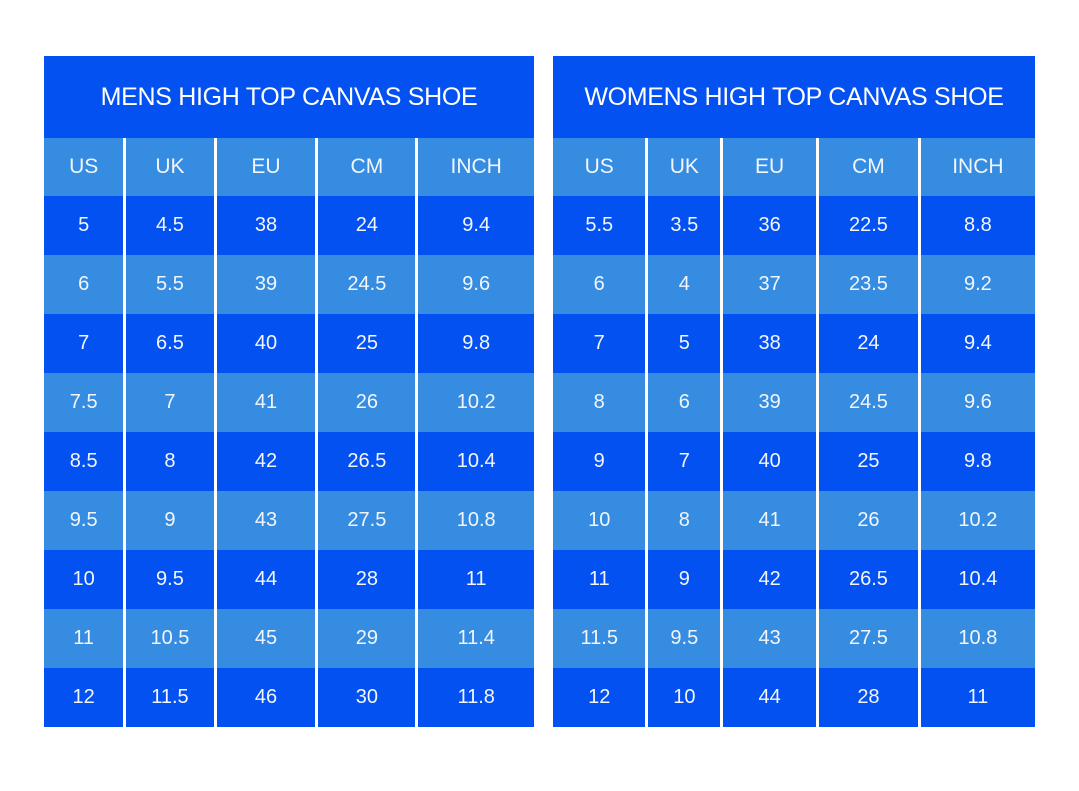 The height and width of the screenshot is (791, 1079). Describe the element at coordinates (599, 638) in the screenshot. I see `size-cell: 11.5` at that location.